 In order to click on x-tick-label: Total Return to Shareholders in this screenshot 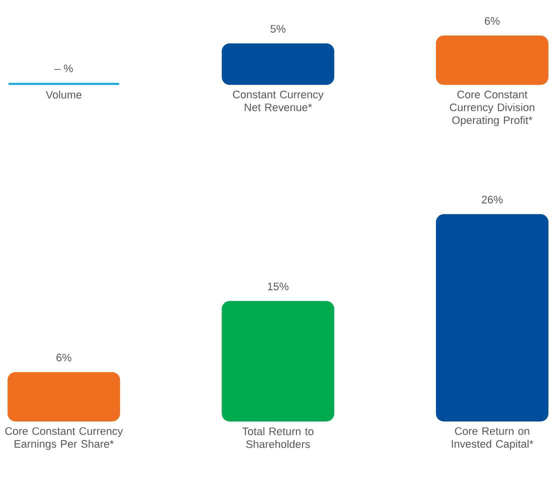, I will do `click(278, 437)`.